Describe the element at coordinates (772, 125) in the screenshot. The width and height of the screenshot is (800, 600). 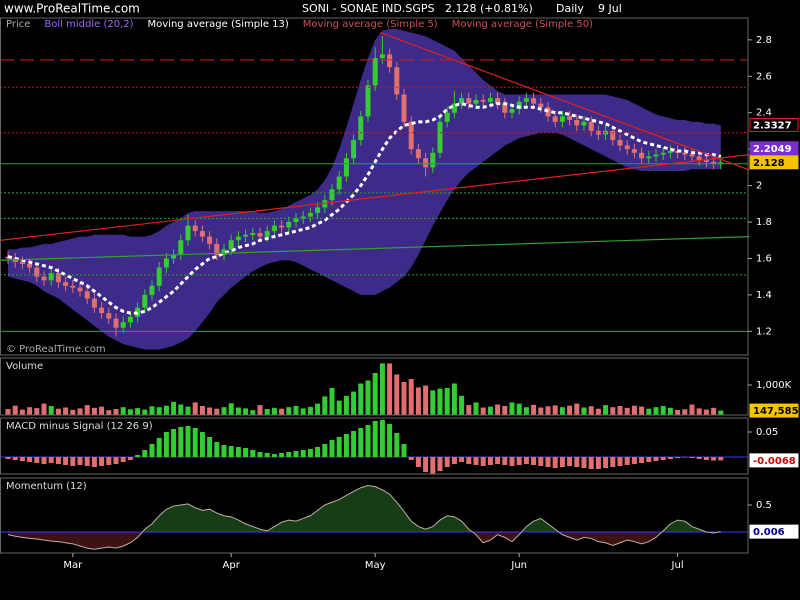
I see `last-value-label: 2.3327` at that location.